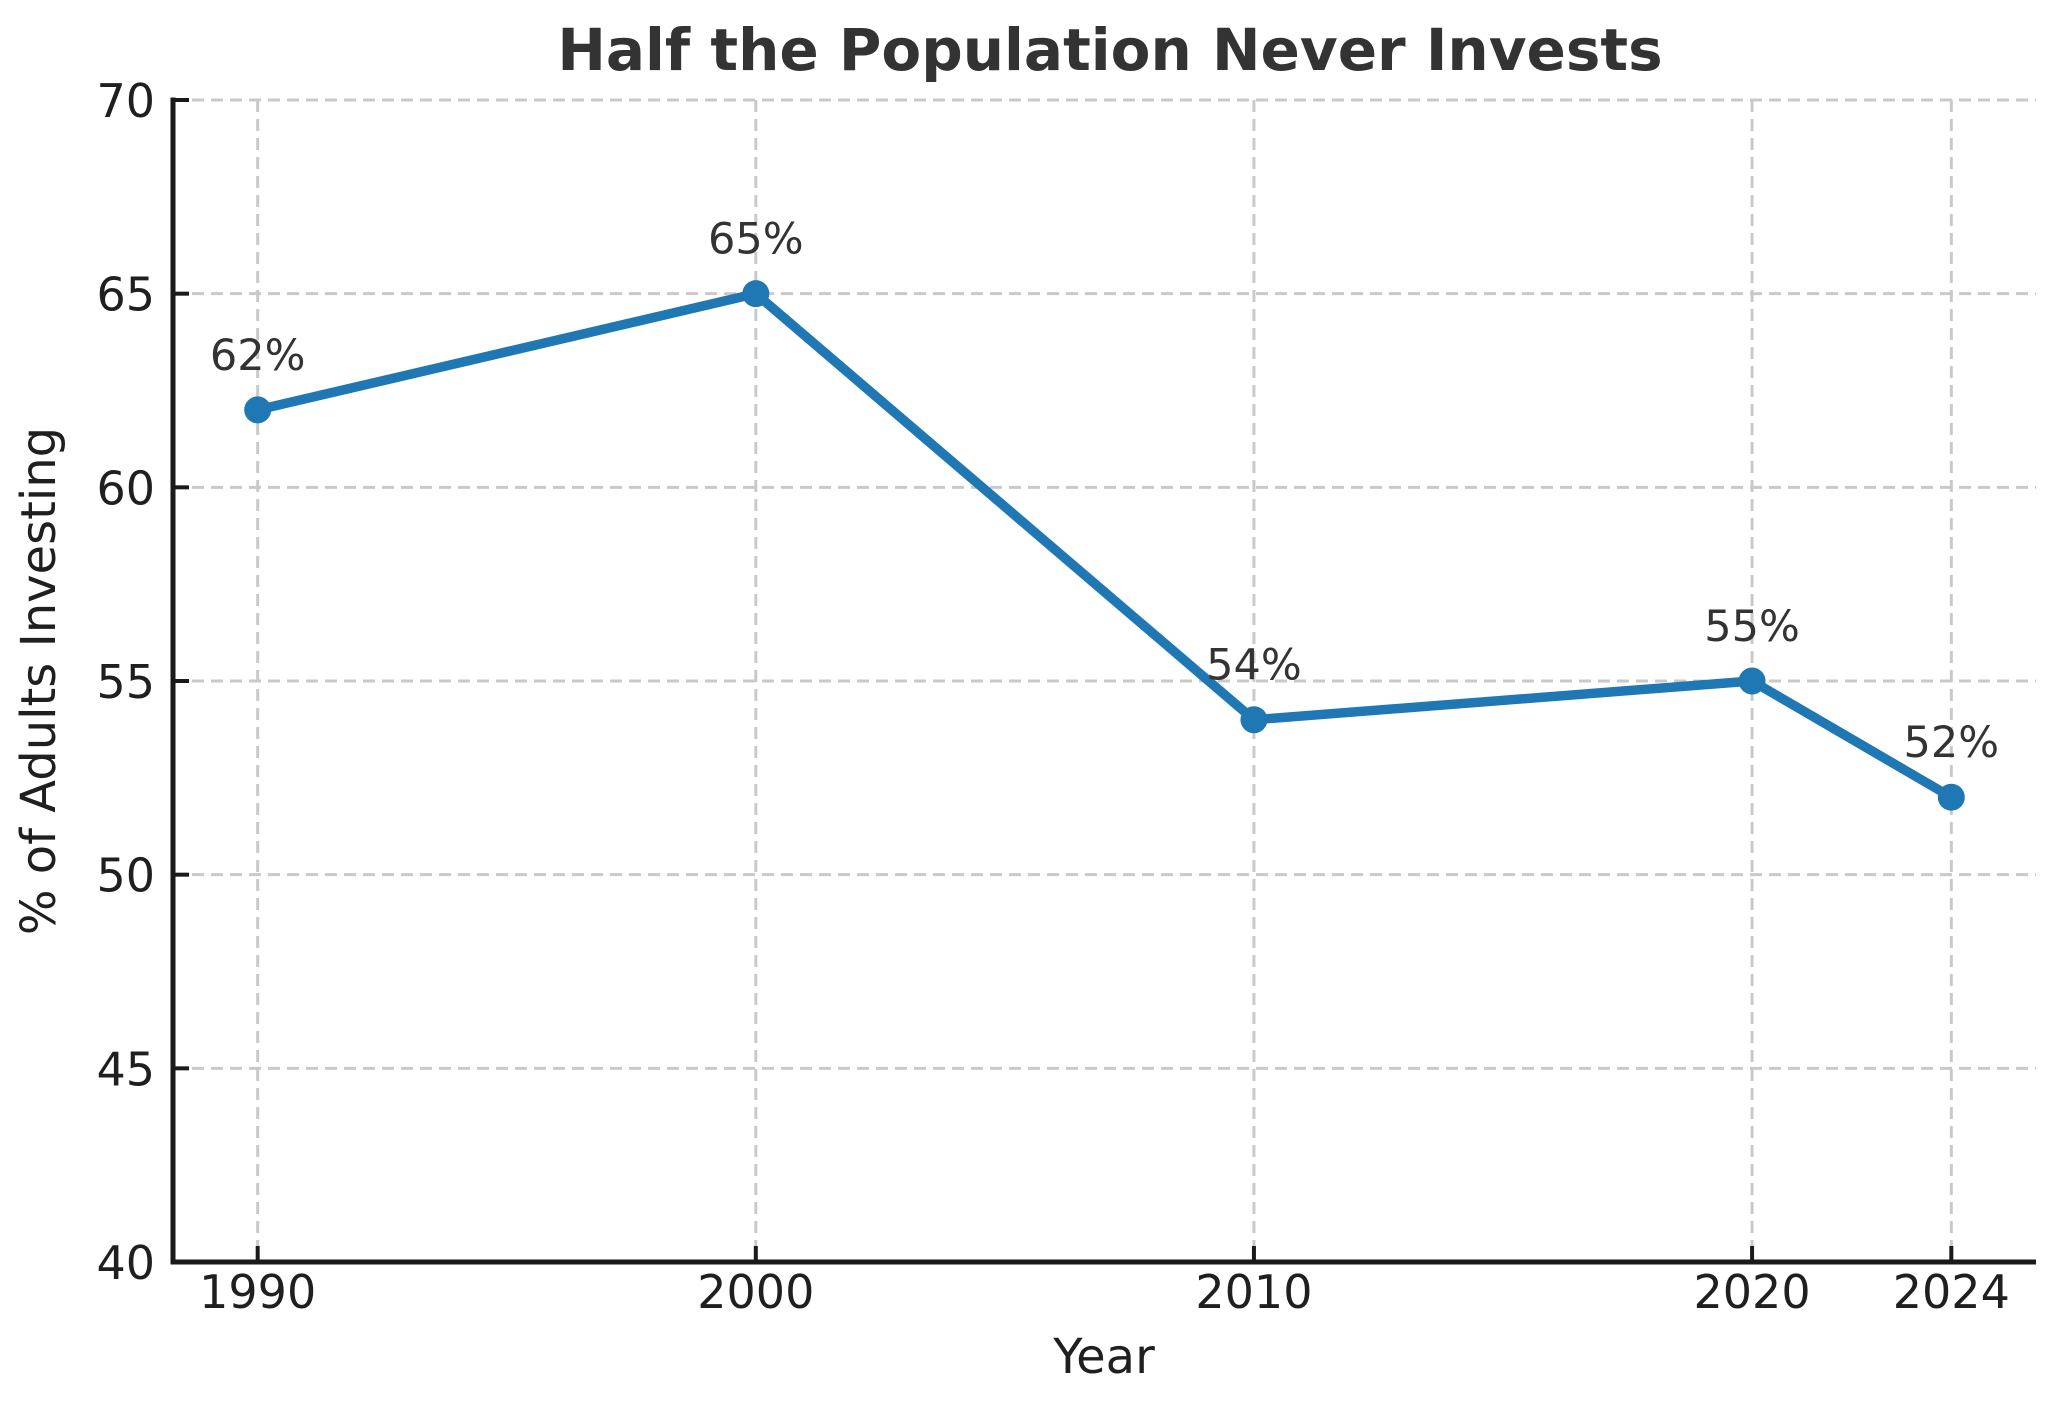  I want to click on x-axis-label: Year, so click(1103, 1357).